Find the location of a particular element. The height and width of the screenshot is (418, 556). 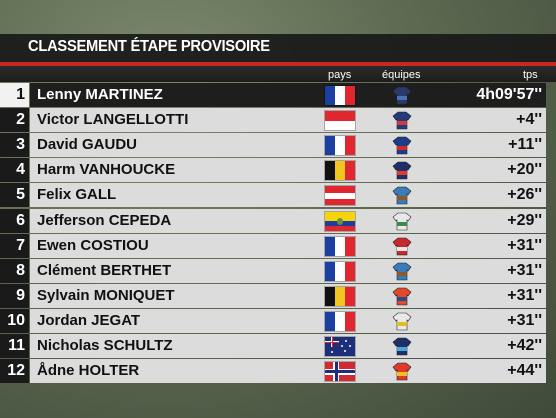

rider-name: Nicholas SCHULTZ is located at coordinates (105, 345).